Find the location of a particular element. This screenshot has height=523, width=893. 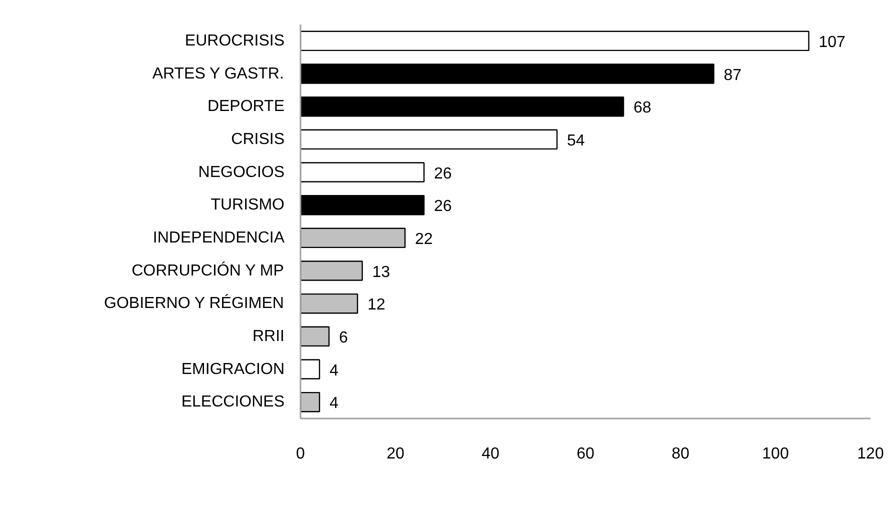

data-label: 87 is located at coordinates (733, 75).